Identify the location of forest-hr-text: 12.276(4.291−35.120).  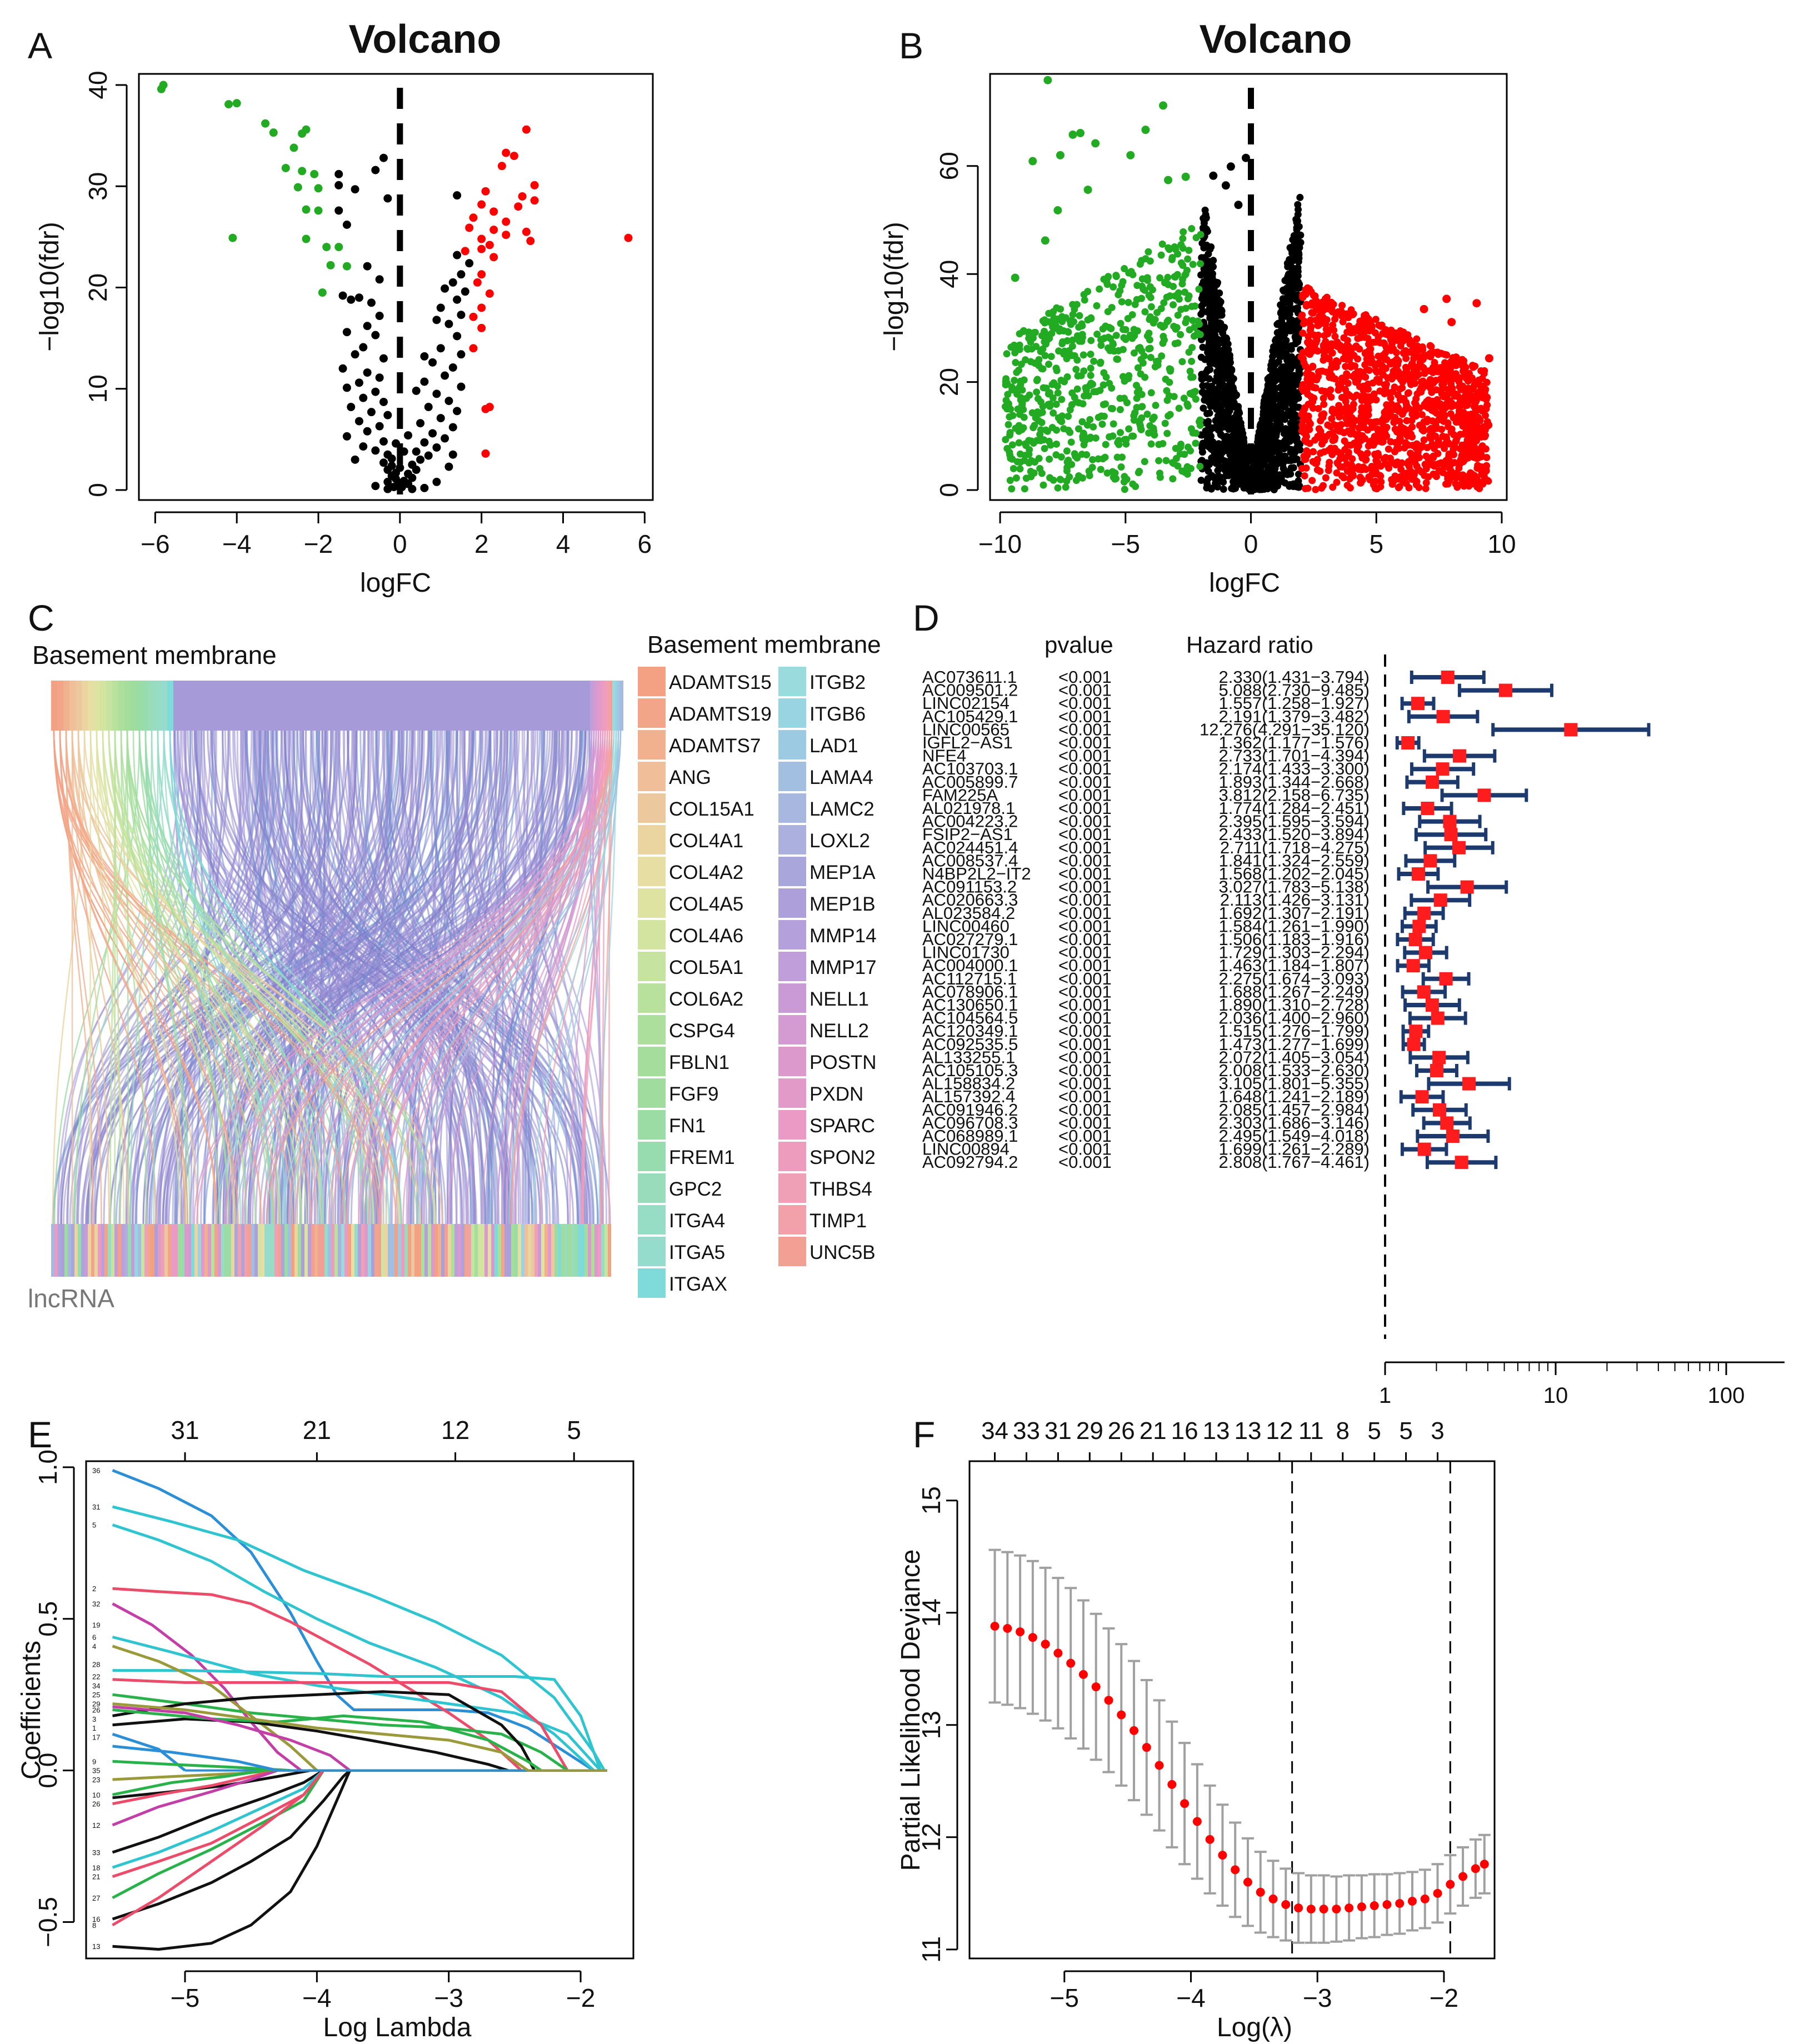
(1285, 729).